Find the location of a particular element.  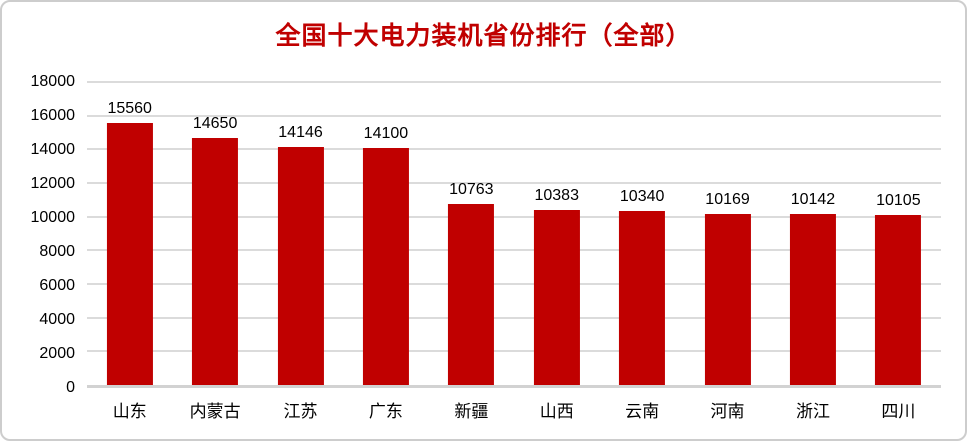

category-column: 14146 is located at coordinates (300, 233).